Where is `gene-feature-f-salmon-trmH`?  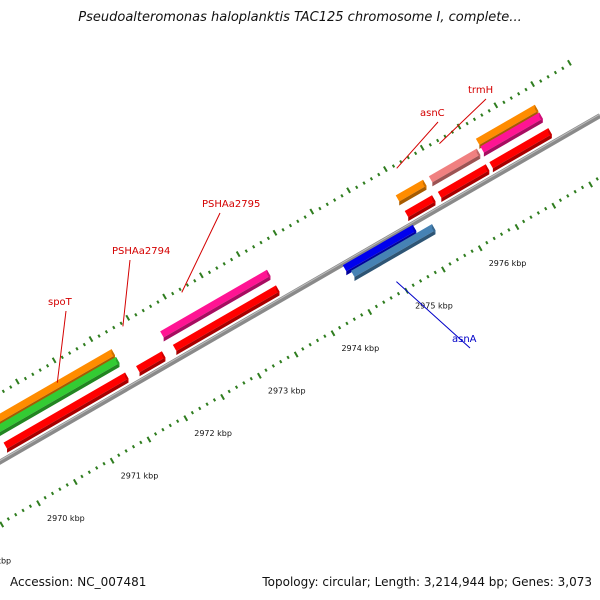
gene-feature-f-salmon-trmH is located at coordinates (454, 167).